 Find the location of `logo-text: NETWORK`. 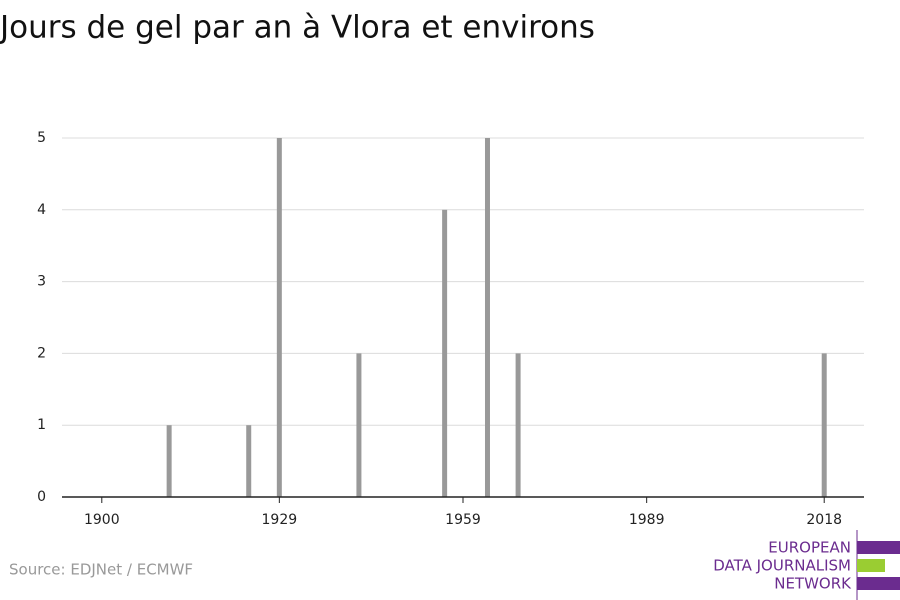

logo-text: NETWORK is located at coordinates (813, 584).